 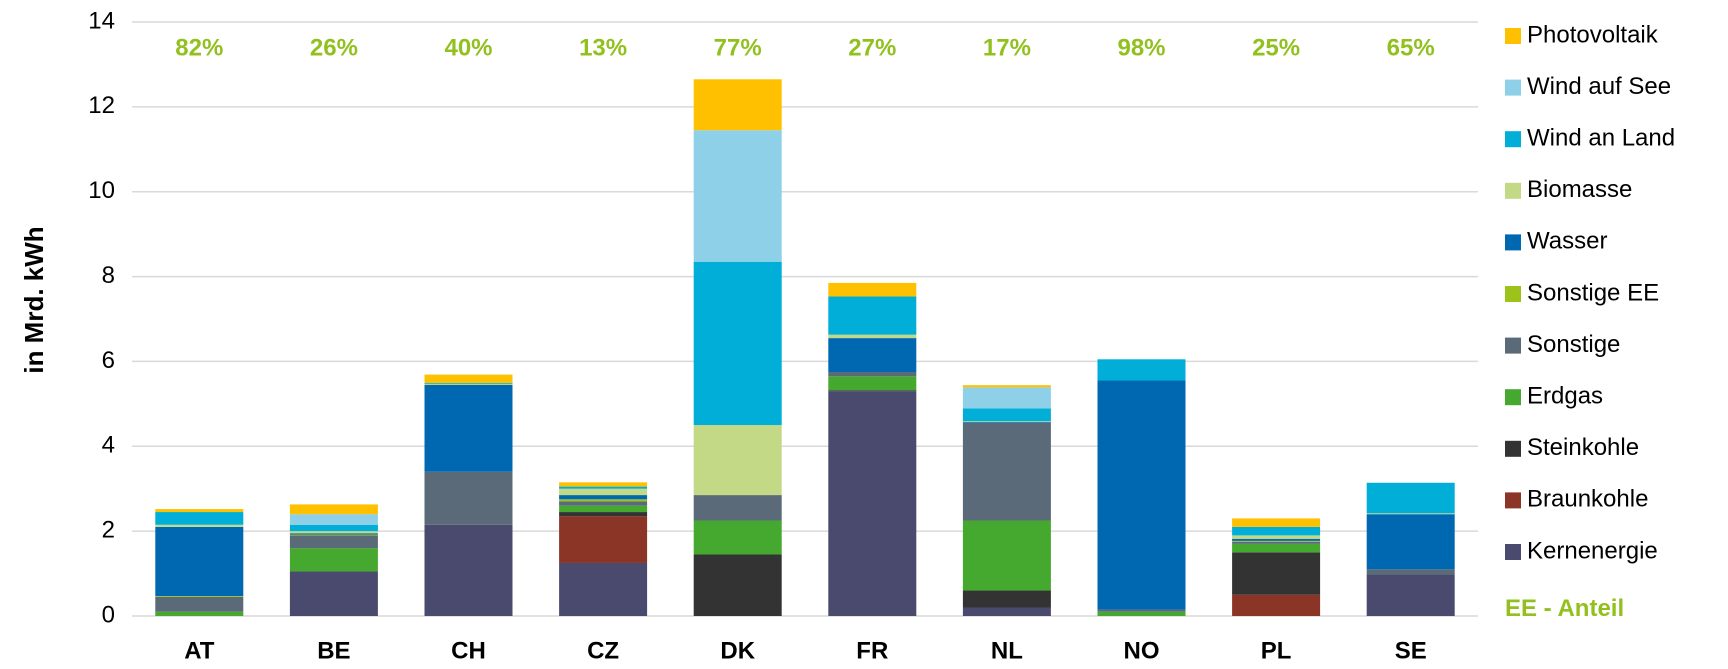 What do you see at coordinates (1411, 47) in the screenshot?
I see `ee-share-label: 65%` at bounding box center [1411, 47].